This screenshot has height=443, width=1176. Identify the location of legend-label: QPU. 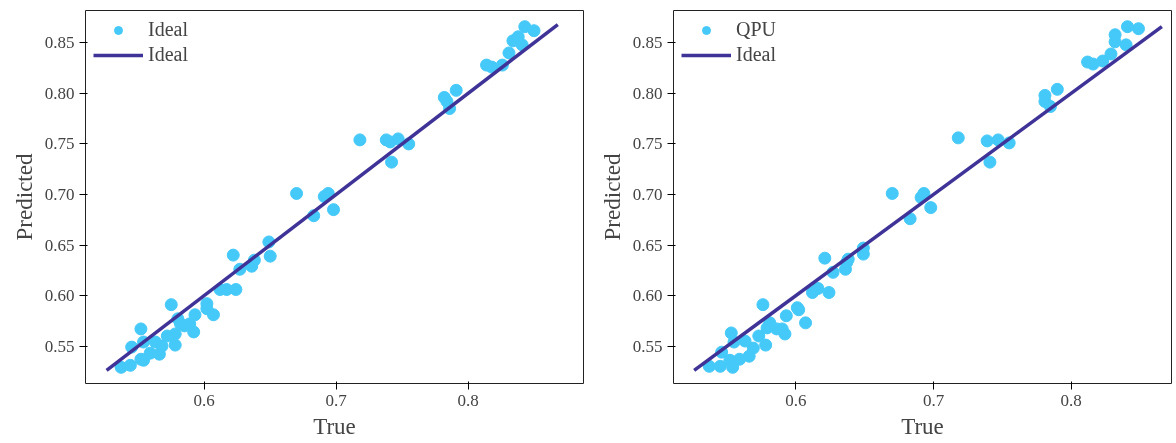
(756, 29).